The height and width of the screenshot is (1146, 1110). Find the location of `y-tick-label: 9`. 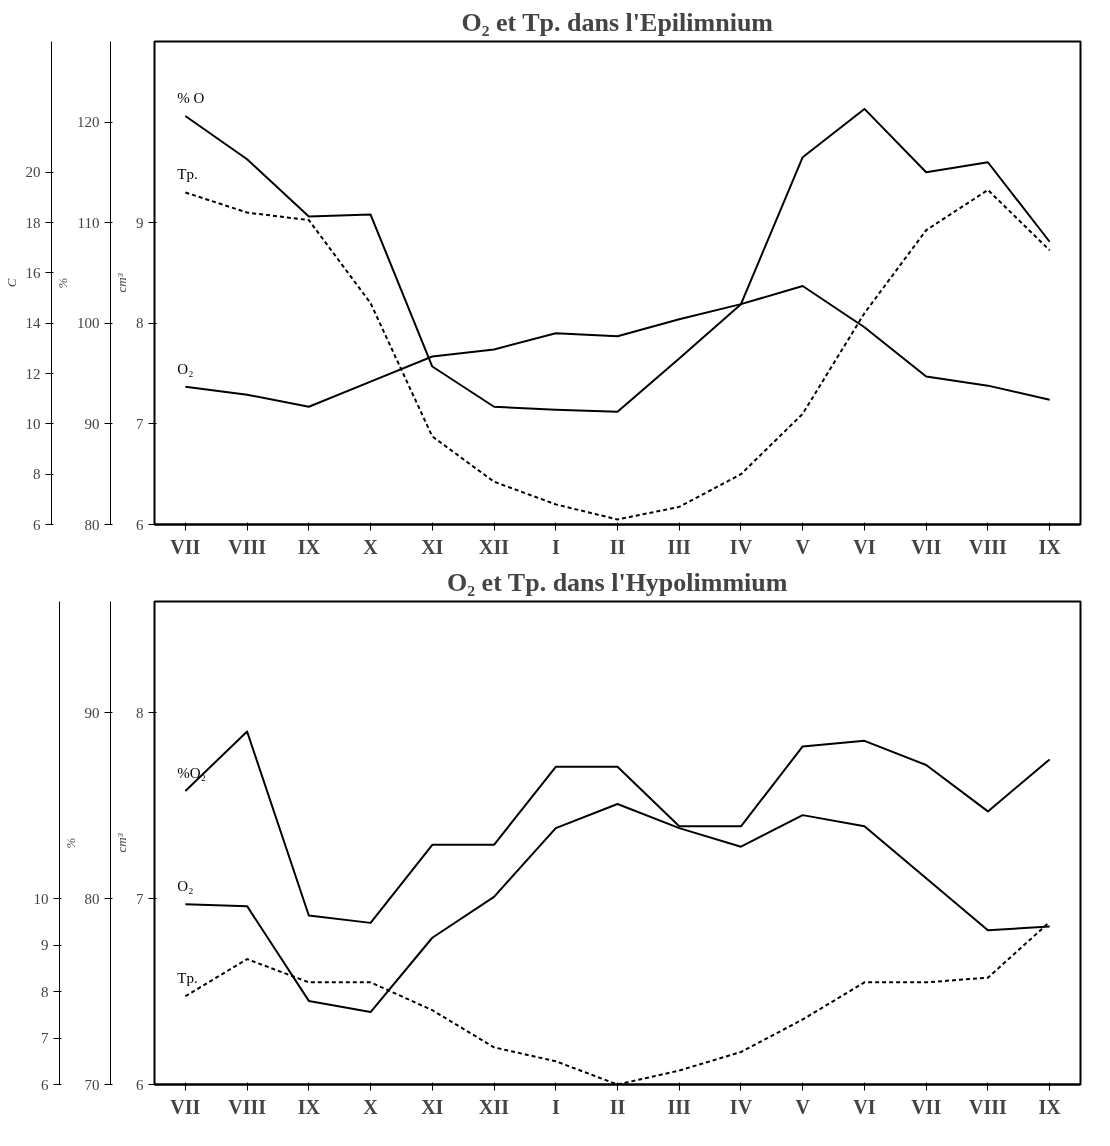

y-tick-label: 9 is located at coordinates (140, 222).